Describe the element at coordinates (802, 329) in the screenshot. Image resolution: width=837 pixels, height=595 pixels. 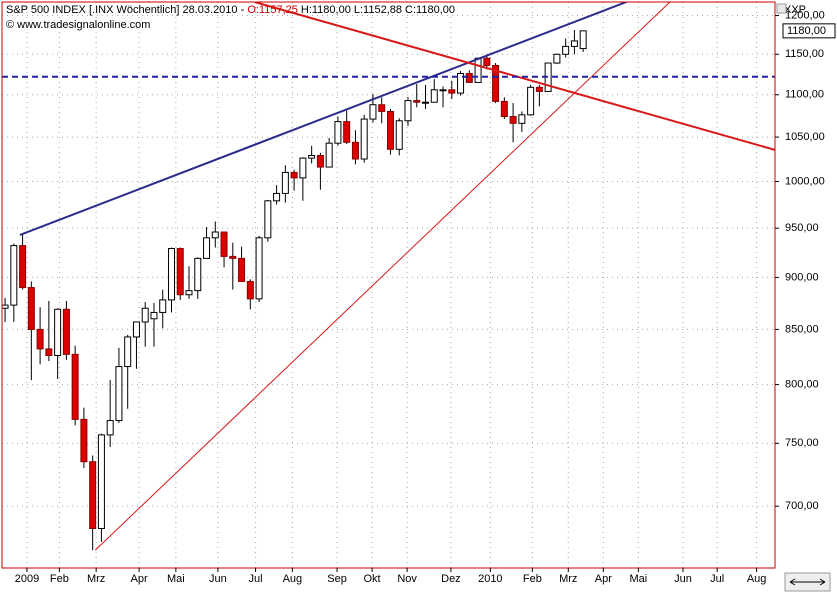
I see `y-tick-label: 850,00` at that location.